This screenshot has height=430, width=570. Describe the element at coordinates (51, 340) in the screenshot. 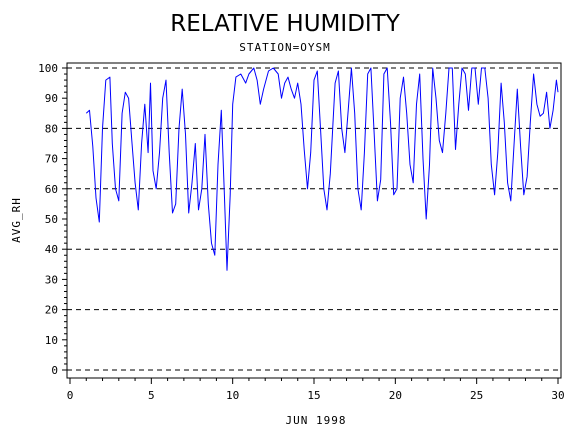

I see `y-tick-label: 10` at that location.